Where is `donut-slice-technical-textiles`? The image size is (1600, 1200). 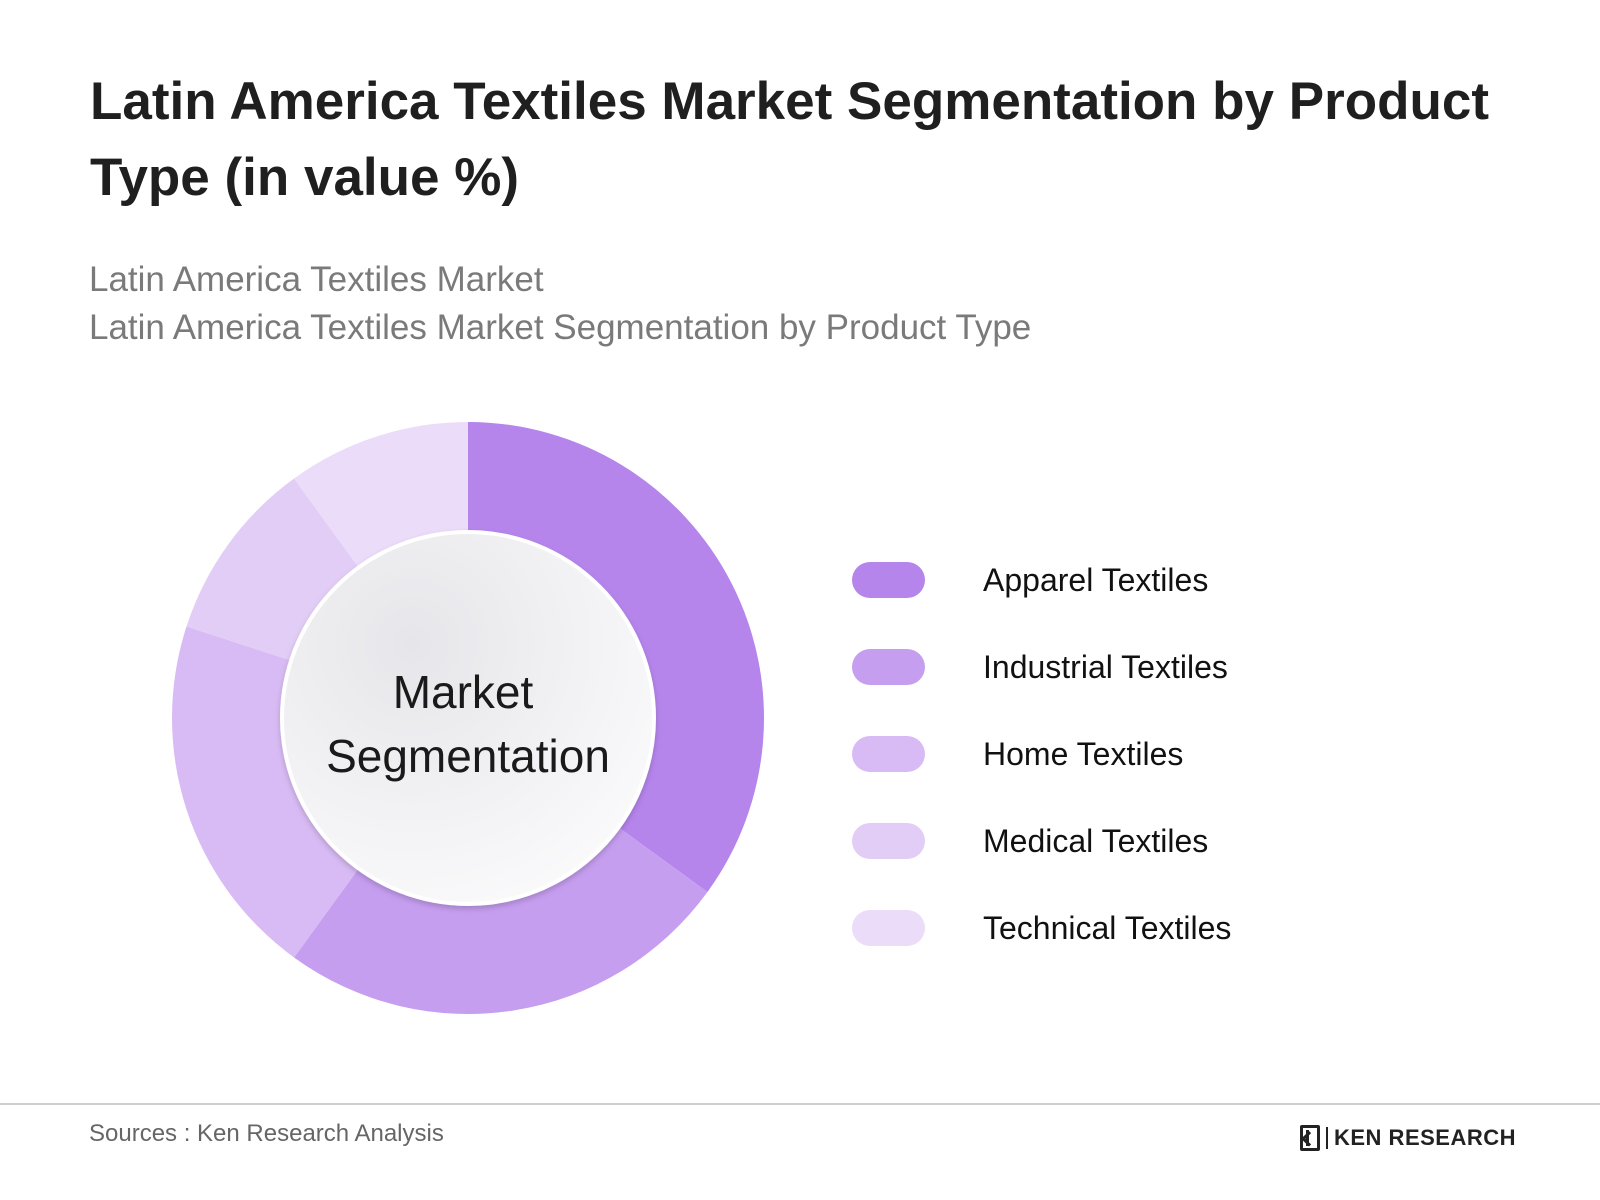
donut-slice-technical-textiles is located at coordinates (381, 495).